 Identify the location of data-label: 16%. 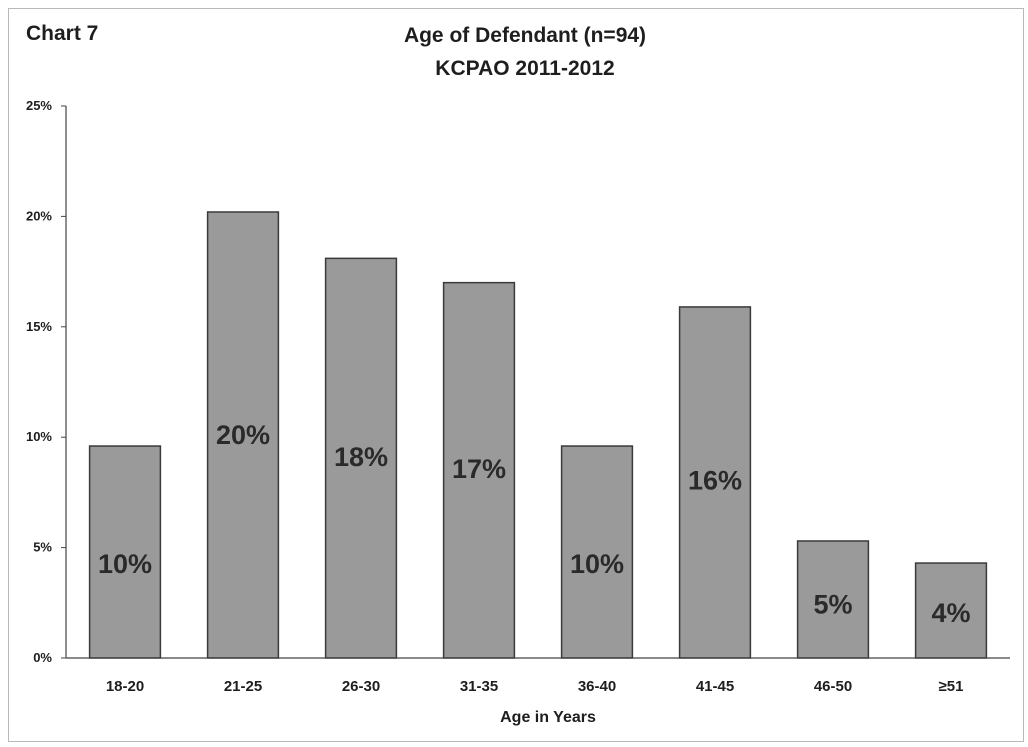
(715, 480).